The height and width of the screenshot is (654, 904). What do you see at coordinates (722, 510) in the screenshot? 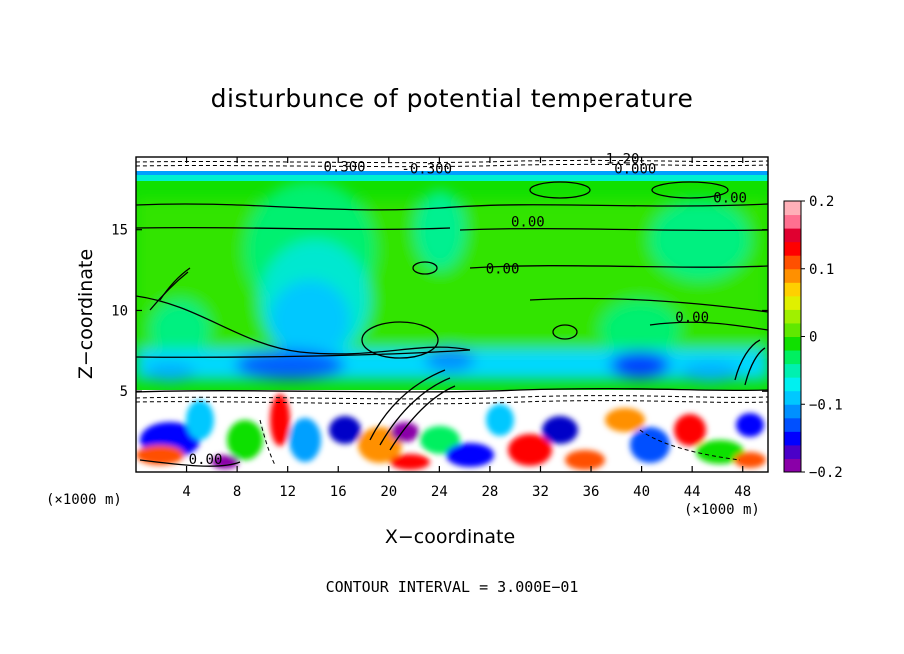
I see `x-unit-label: (×1000 m)` at bounding box center [722, 510].